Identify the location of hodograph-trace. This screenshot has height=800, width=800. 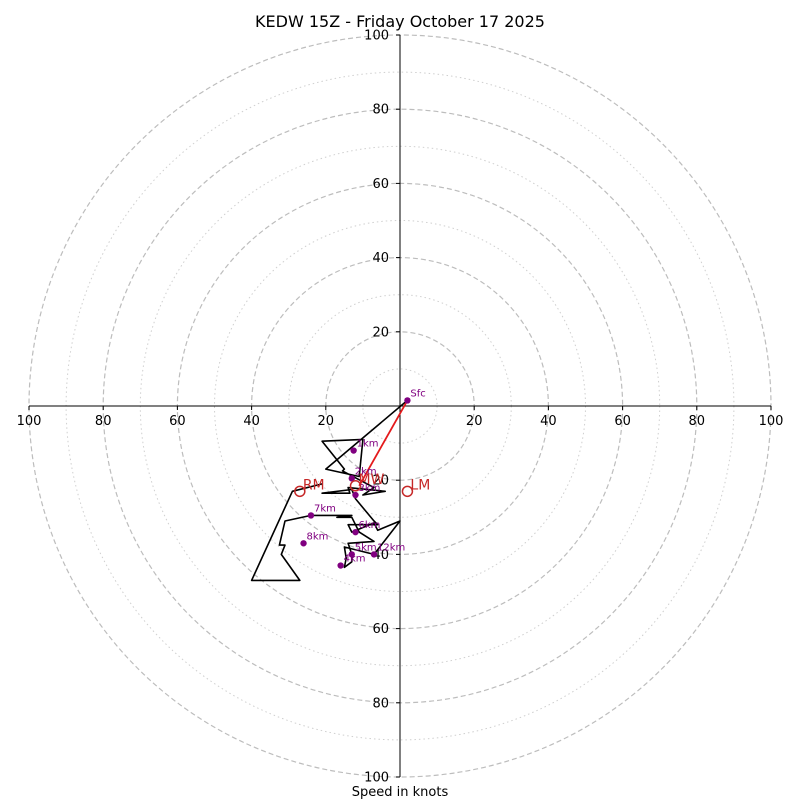
(329, 490).